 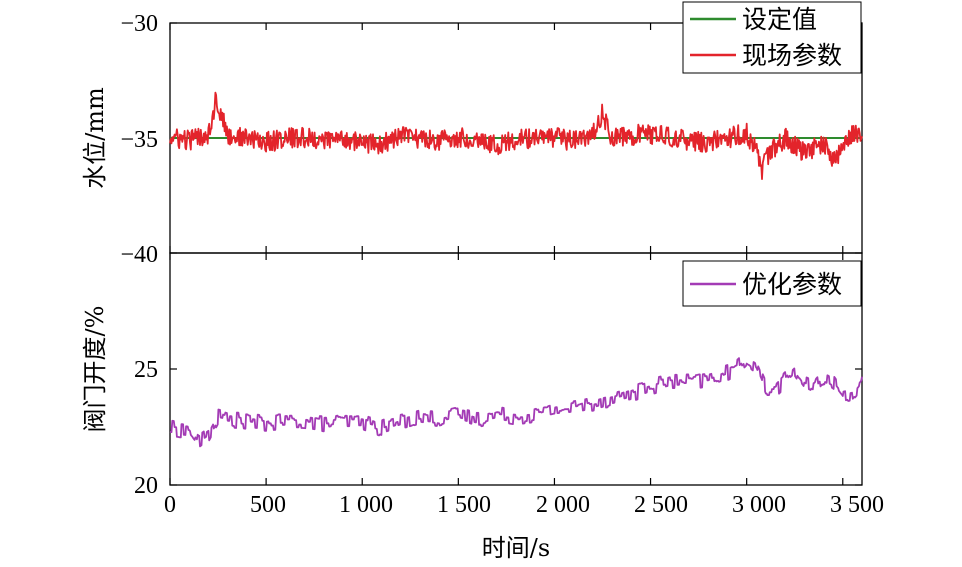 I want to click on series-line-optimized, so click(x=516, y=402).